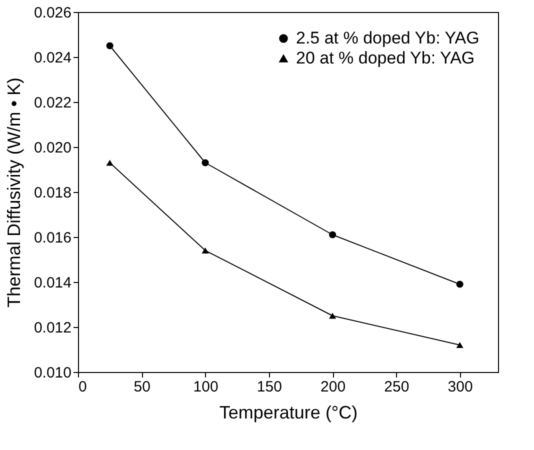 This screenshot has height=450, width=534. I want to click on x-tick-label: 100, so click(205, 387).